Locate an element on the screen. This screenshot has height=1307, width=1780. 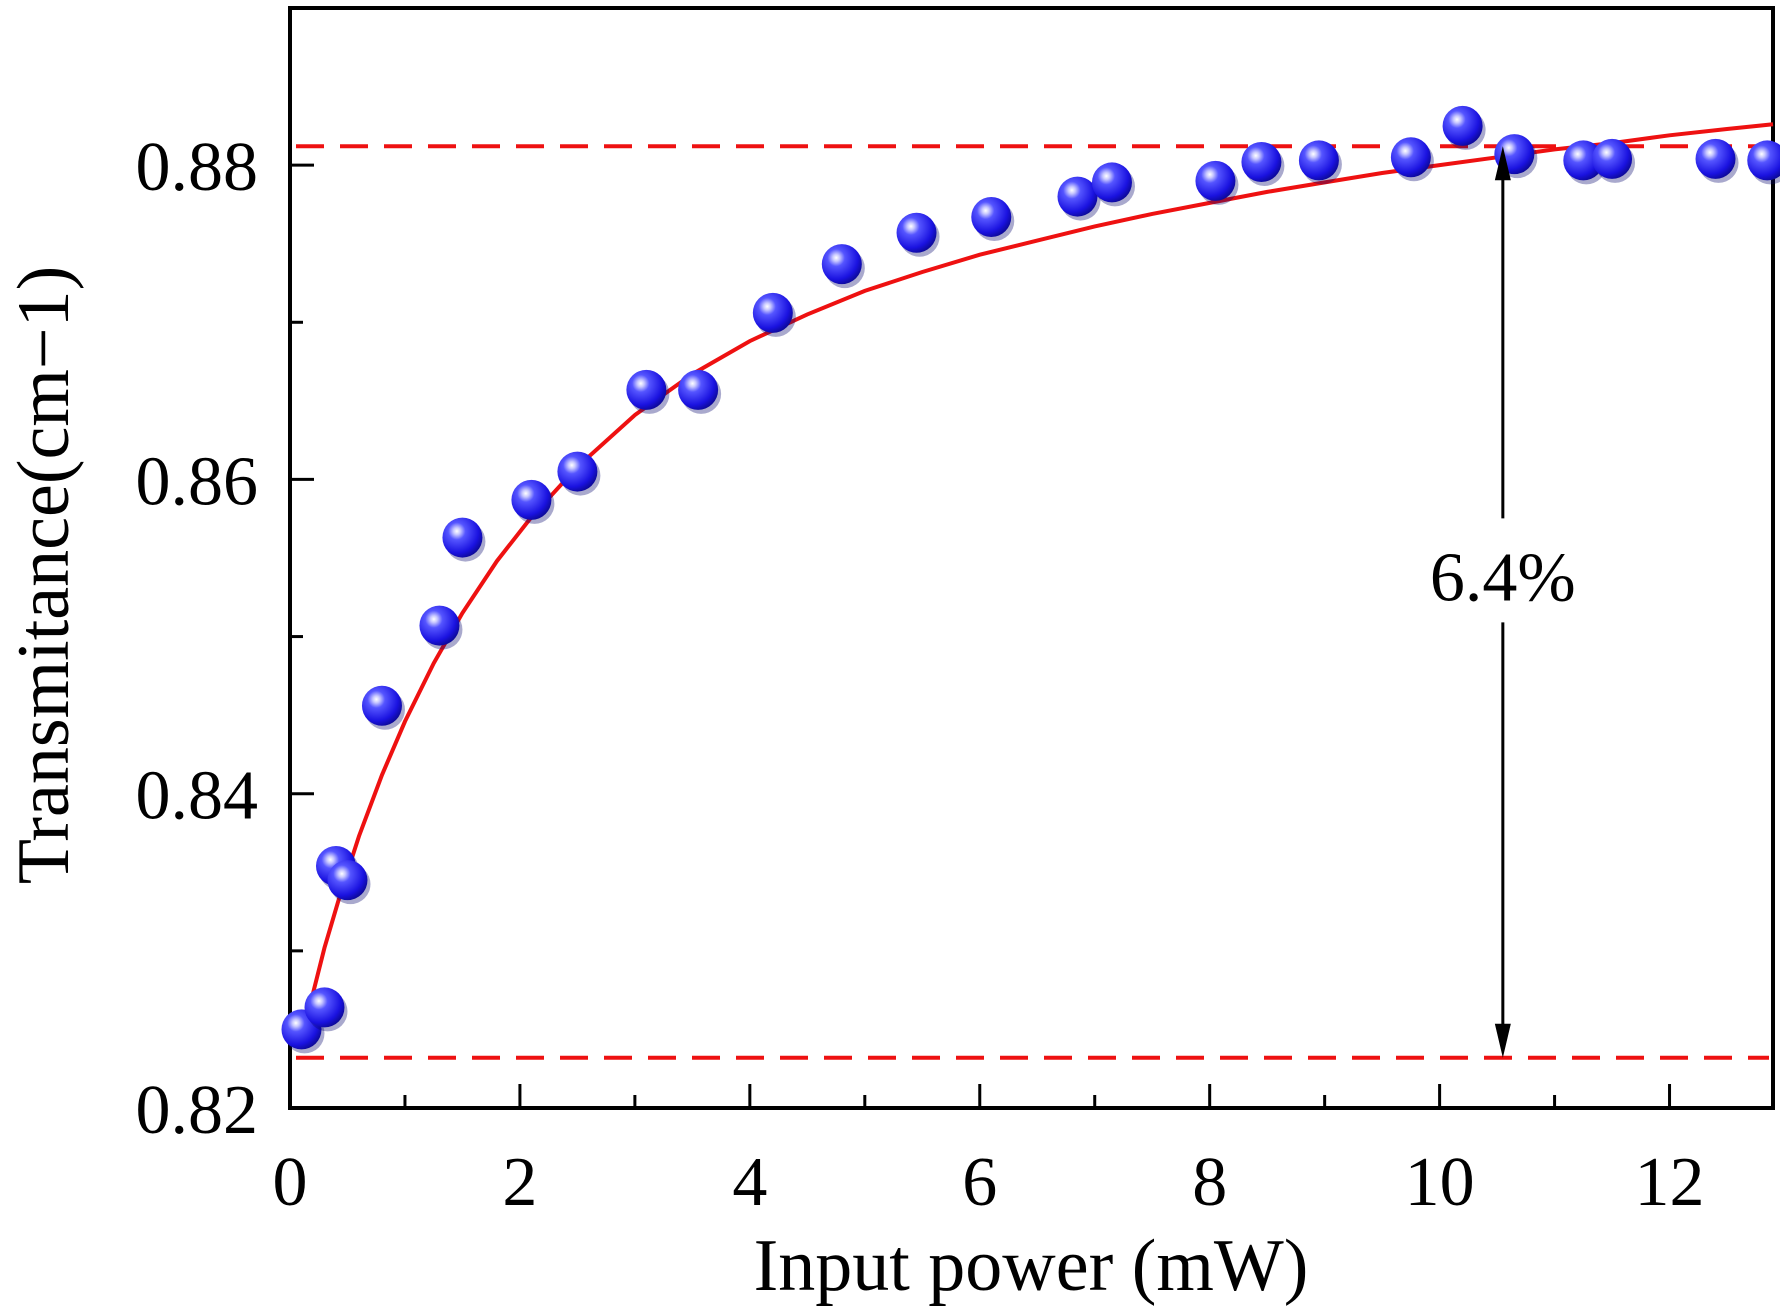
x-tick-label: 8 is located at coordinates (1209, 1182).